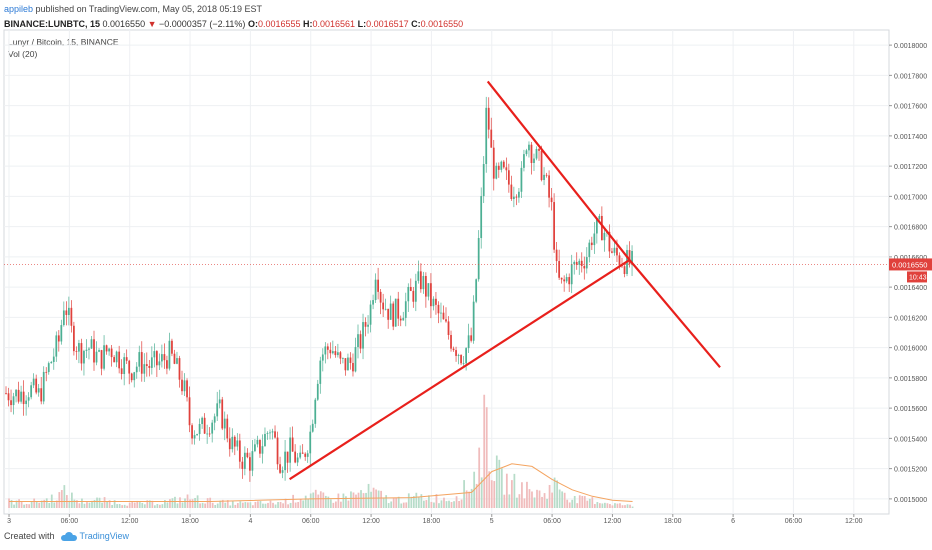 This screenshot has width=932, height=550. What do you see at coordinates (432, 521) in the screenshot?
I see `x-tick-label: 18:00` at bounding box center [432, 521].